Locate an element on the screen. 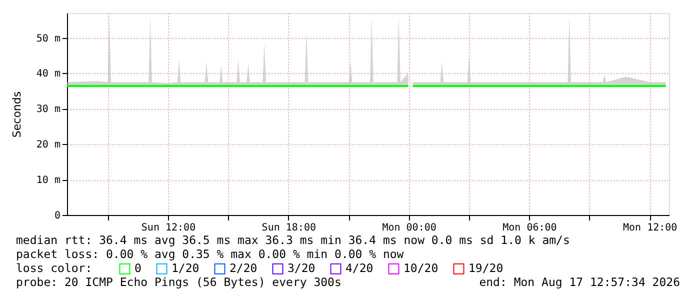 This screenshot has height=297, width=697. text: median rtt: 36.4 ms avg 36.5 ms max 36.3 ms min 36.4 ms now 0.0 ms sd 1.0 k am/s is located at coordinates (293, 240).